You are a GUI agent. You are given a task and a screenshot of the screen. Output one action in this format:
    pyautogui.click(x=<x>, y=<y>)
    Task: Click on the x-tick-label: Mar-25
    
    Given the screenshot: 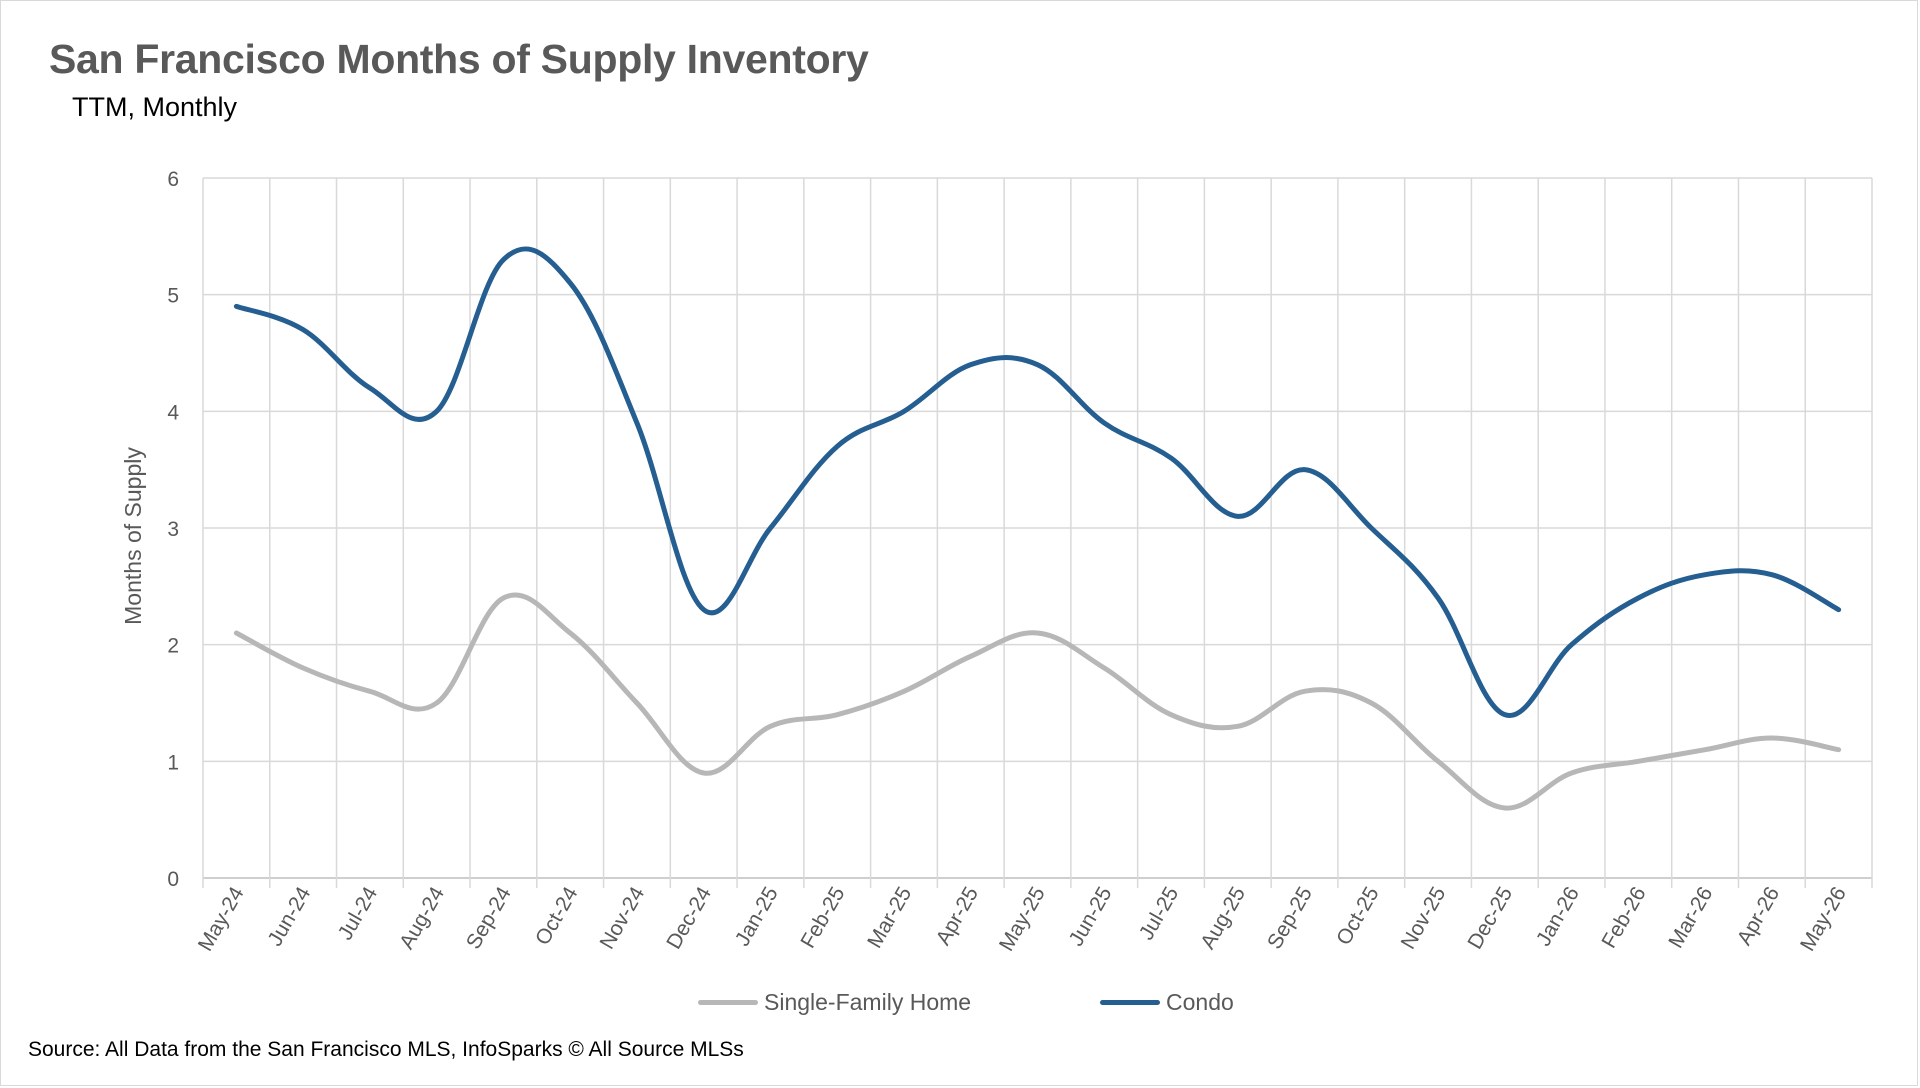 What is the action you would take?
    pyautogui.click(x=889, y=917)
    